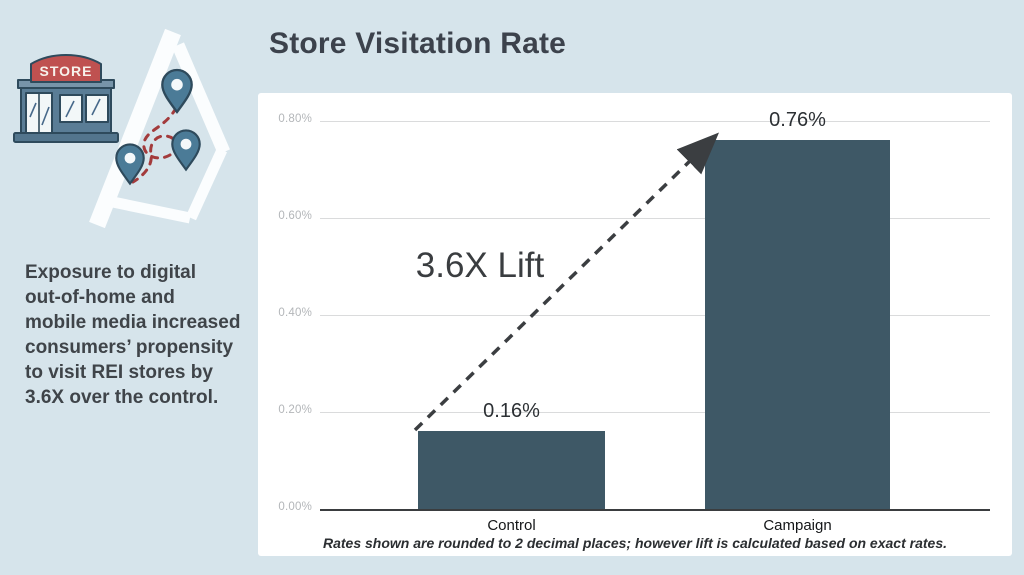  I want to click on x-tick-label: Campaign, so click(797, 525).